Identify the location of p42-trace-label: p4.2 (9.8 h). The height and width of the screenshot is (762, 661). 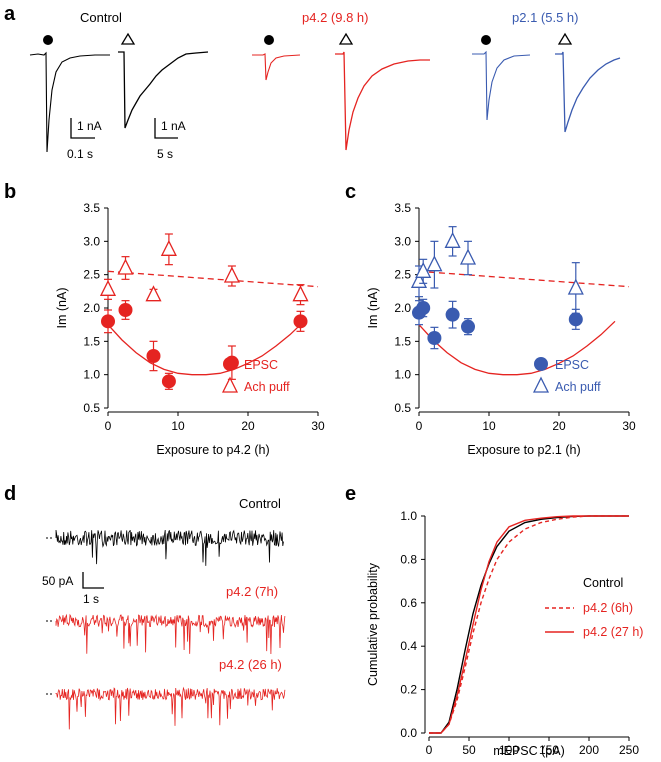
(335, 17).